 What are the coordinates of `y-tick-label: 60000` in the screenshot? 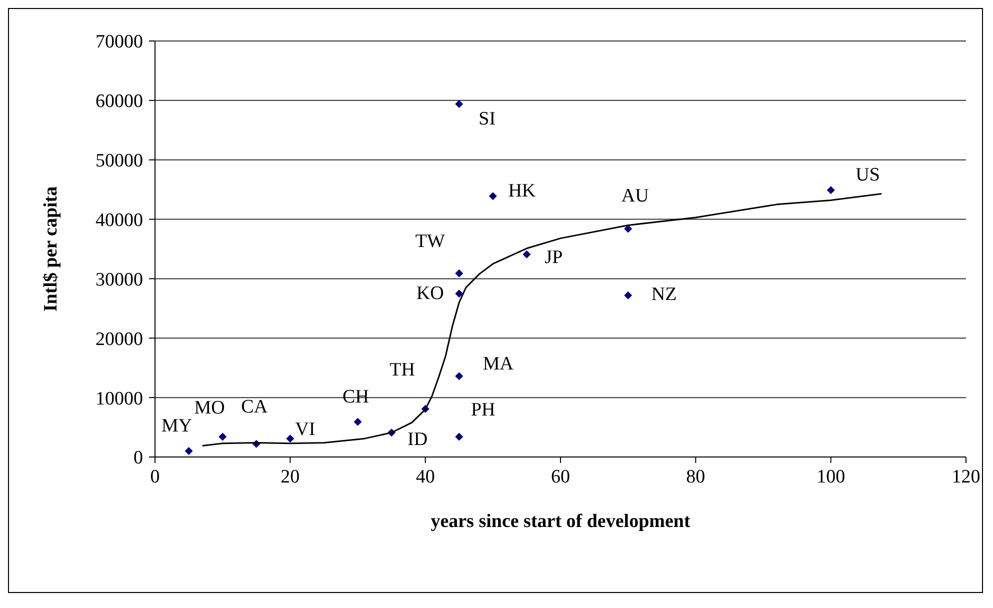 It's located at (119, 101).